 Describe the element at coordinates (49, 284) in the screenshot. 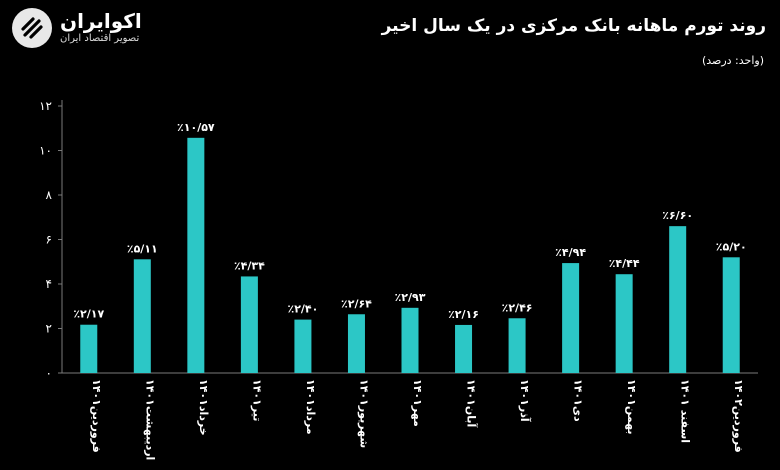

I see `y-tick-label: ۴` at that location.